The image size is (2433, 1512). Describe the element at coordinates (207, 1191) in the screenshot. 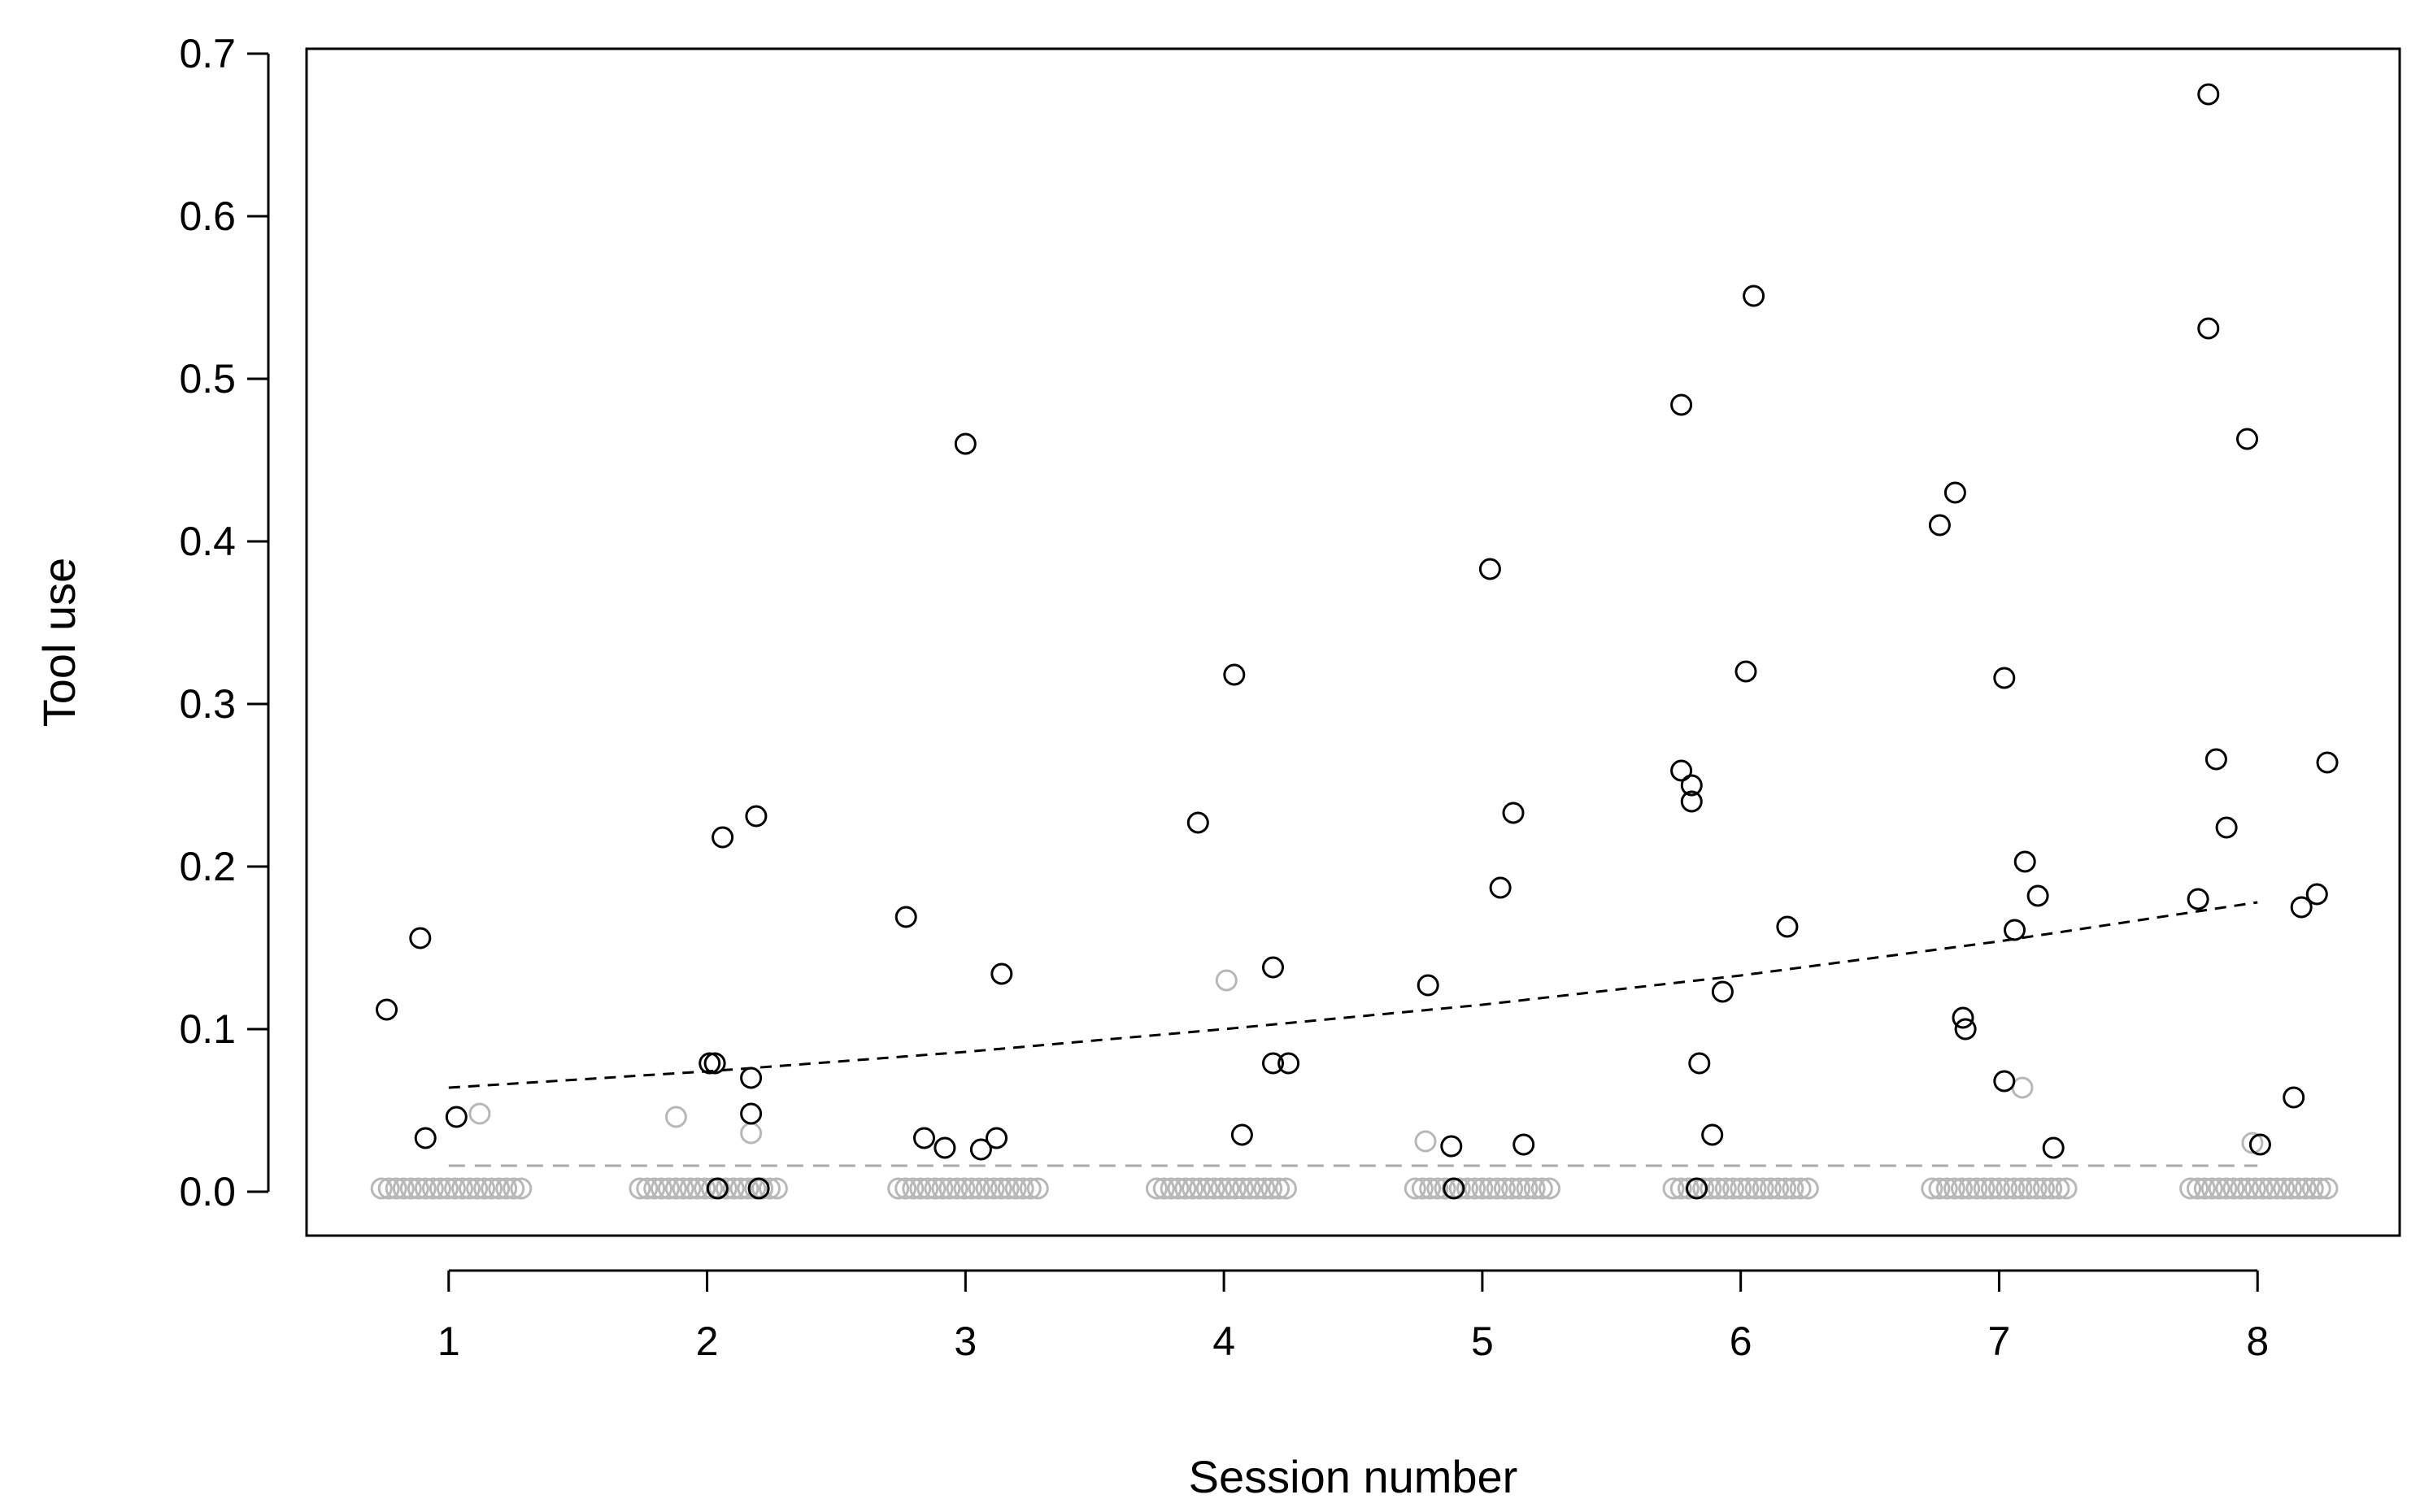

I see `y-tick-label: 0.0` at that location.